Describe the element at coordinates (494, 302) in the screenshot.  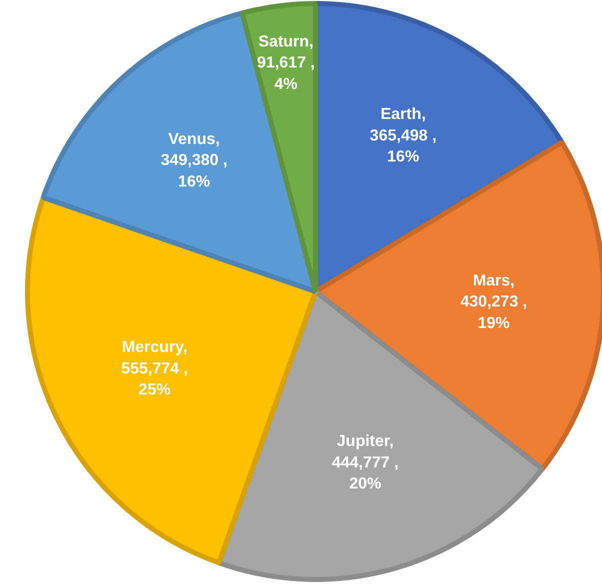
I see `slice-label: Mars, 430,273 , 19%` at that location.